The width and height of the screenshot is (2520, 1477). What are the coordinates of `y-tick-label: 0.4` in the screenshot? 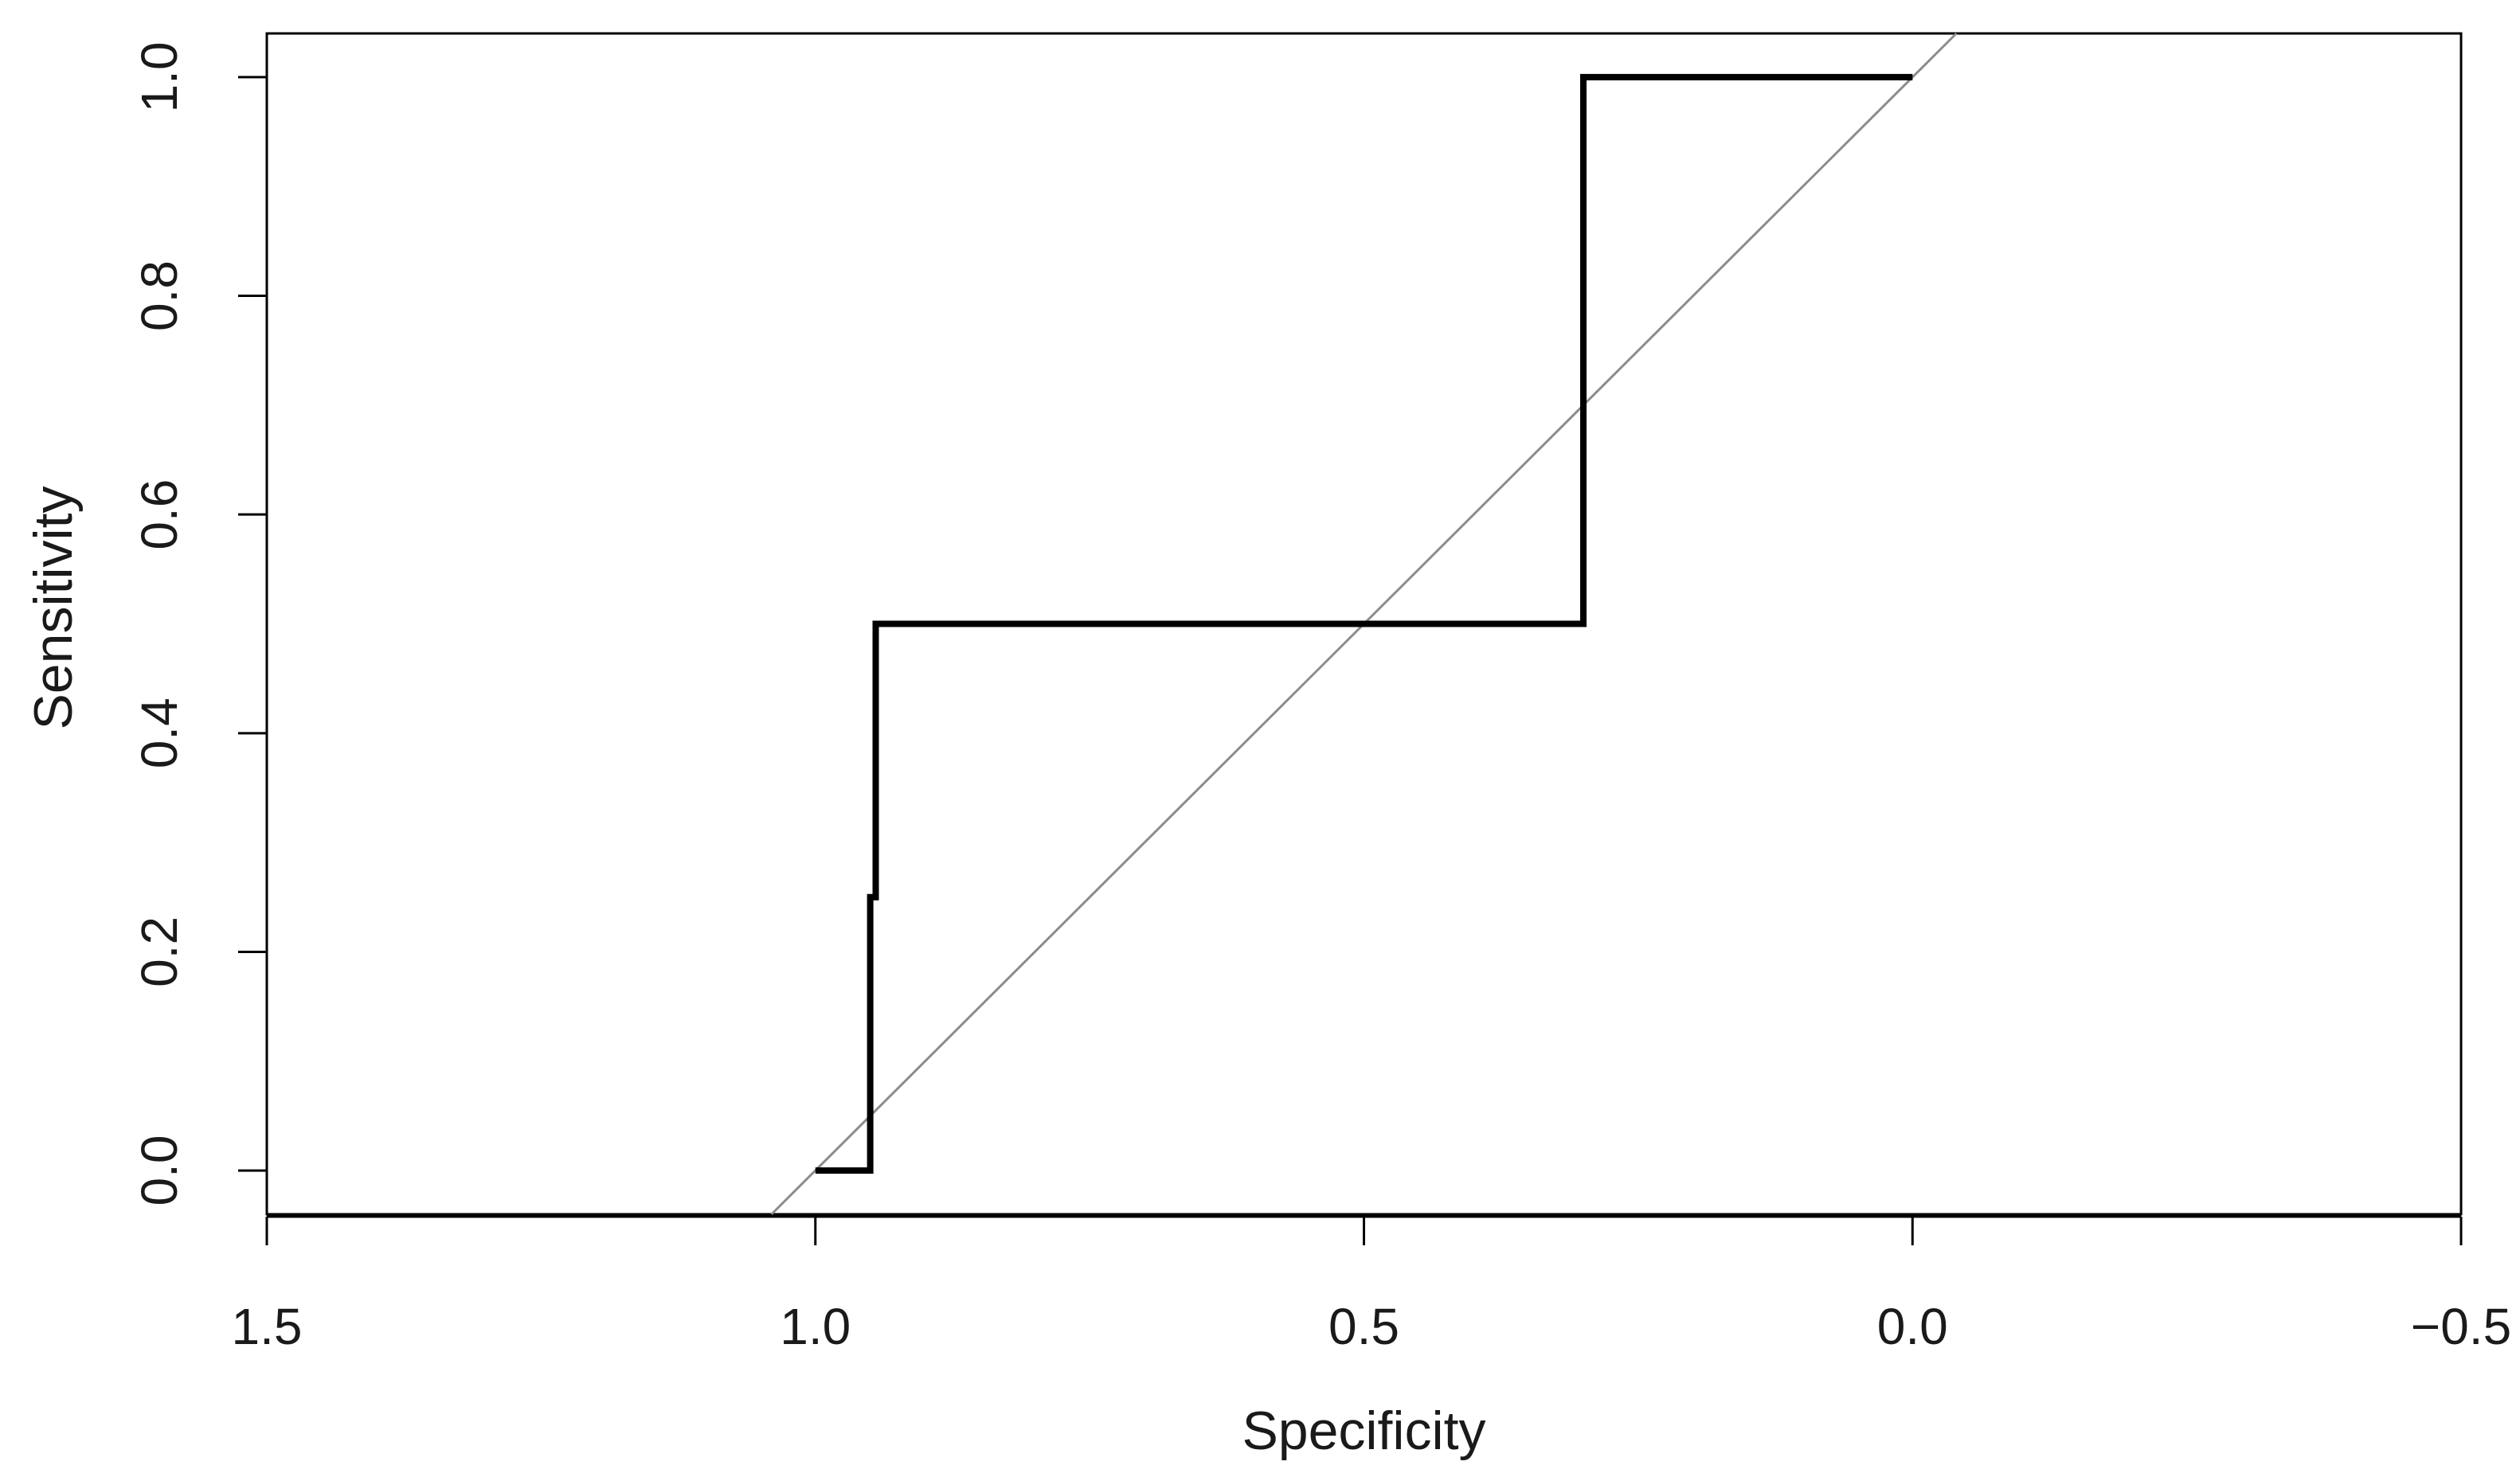 It's located at (159, 732).